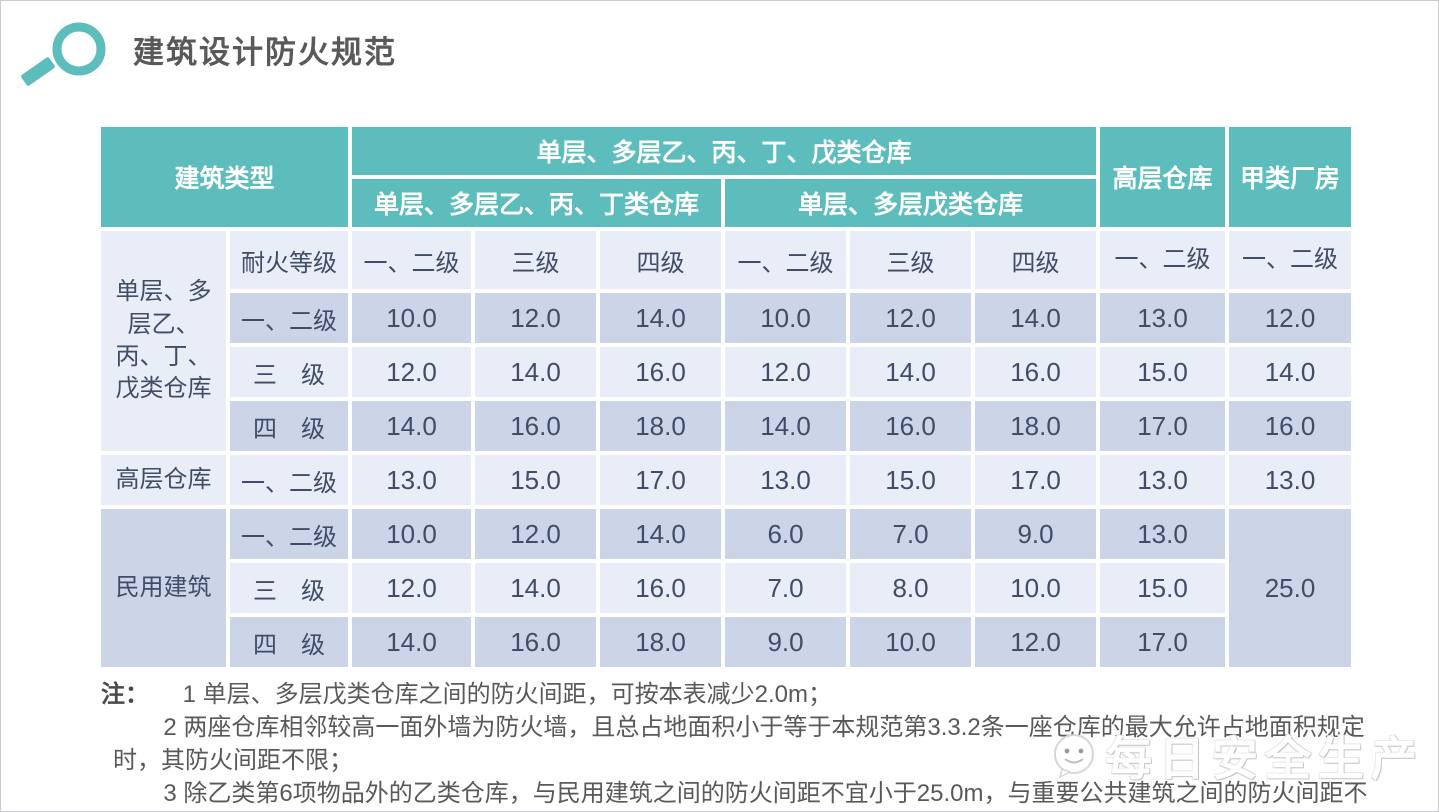 This screenshot has height=812, width=1439. I want to click on subheader-fire-rating: 耐火等级, so click(289, 260).